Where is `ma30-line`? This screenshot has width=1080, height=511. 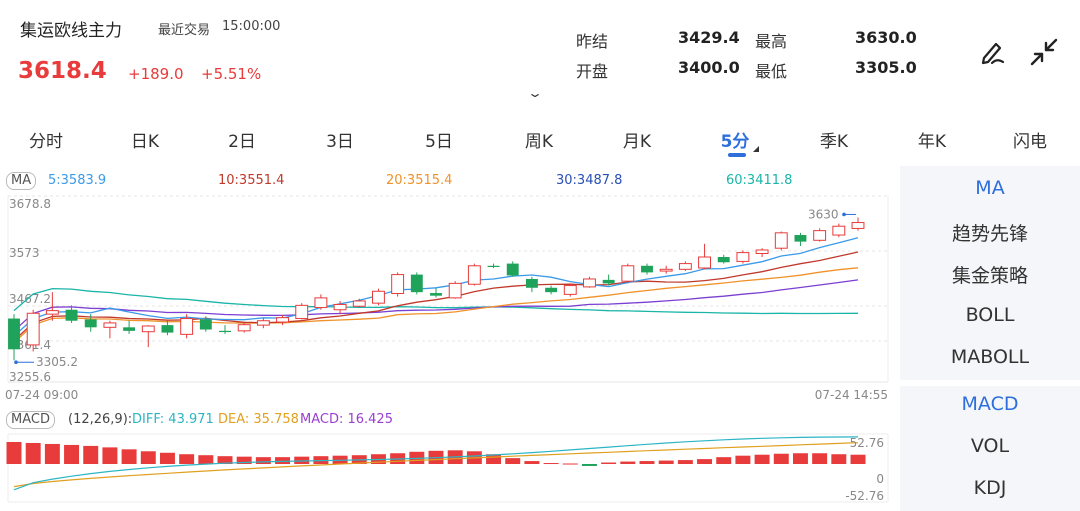
ma30-line is located at coordinates (436, 305).